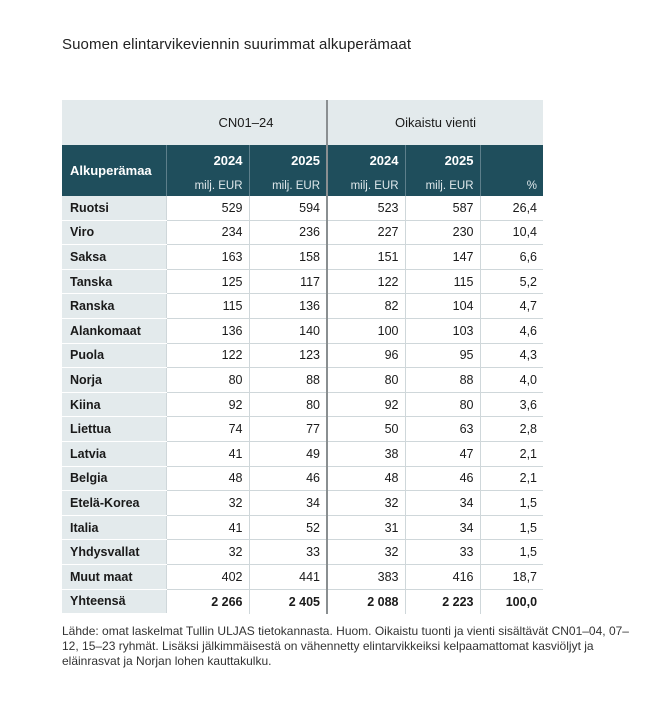  I want to click on value-cell: 41, so click(207, 528).